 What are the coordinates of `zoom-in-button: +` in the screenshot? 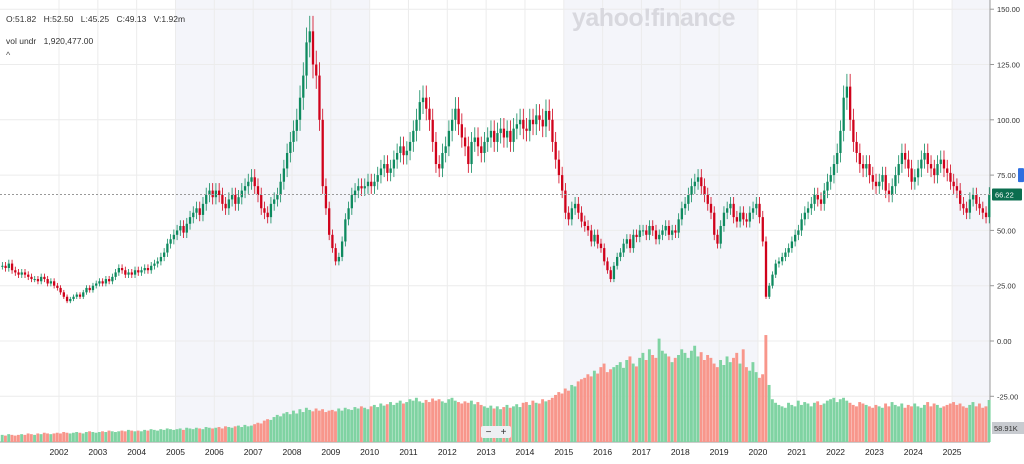 It's located at (503, 432).